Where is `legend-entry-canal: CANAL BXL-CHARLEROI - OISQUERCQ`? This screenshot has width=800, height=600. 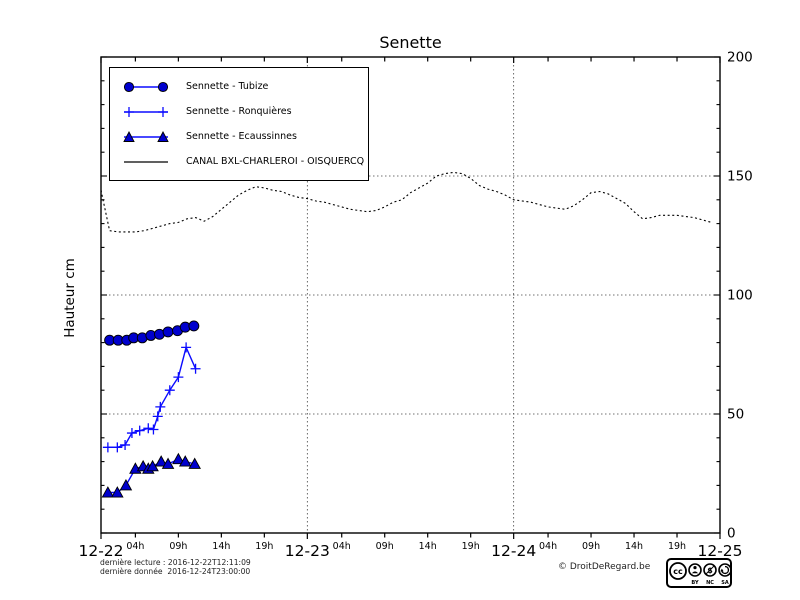 legend-entry-canal: CANAL BXL-CHARLEROI - OISQUERCQ is located at coordinates (239, 161).